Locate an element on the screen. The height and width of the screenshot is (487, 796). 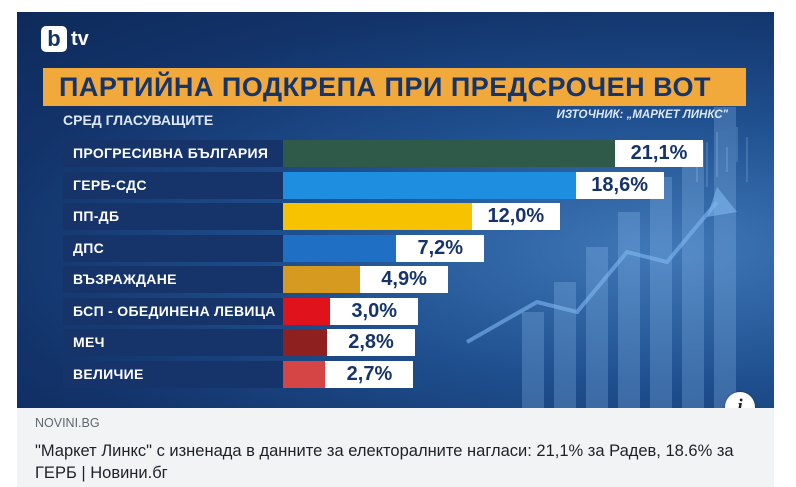
chart-source: ИЗТОЧНИК: „МАРКЕТ ЛИНКС" is located at coordinates (642, 115).